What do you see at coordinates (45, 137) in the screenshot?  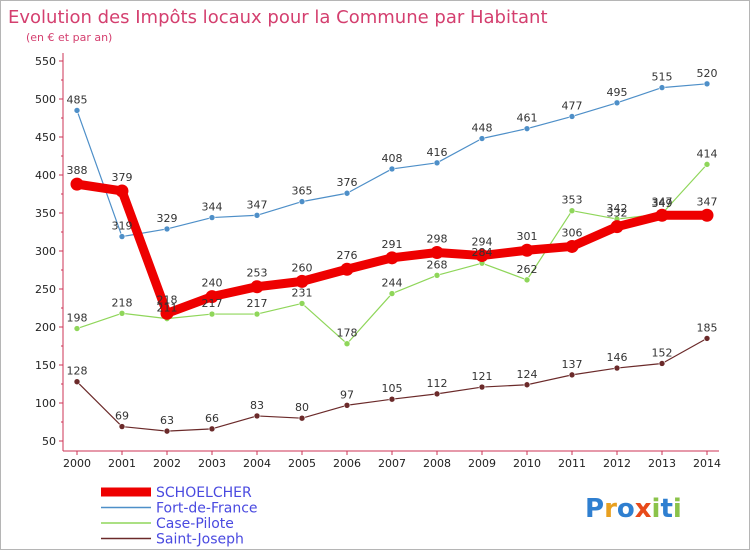 I see `y-tick-label: 450` at bounding box center [45, 137].